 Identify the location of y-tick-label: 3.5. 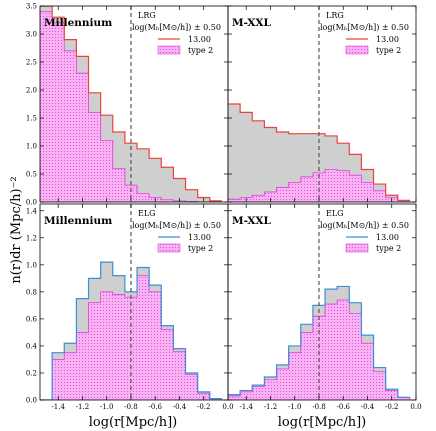
(31, 7).